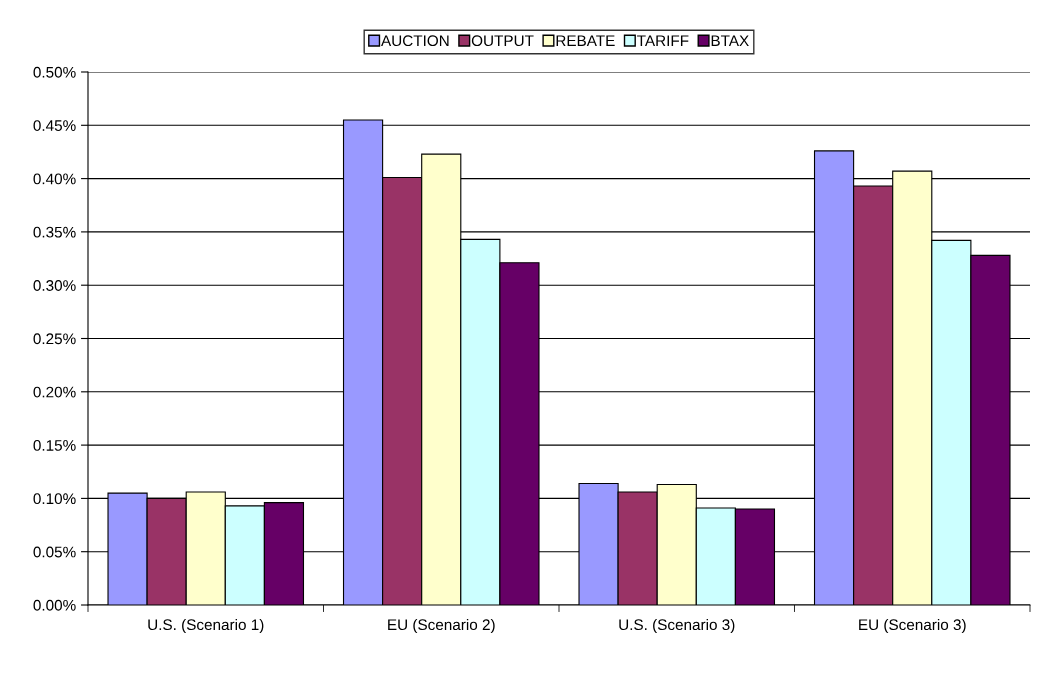 This screenshot has height=681, width=1039. Describe the element at coordinates (54, 72) in the screenshot. I see `y-tick-label: 0.50%` at that location.